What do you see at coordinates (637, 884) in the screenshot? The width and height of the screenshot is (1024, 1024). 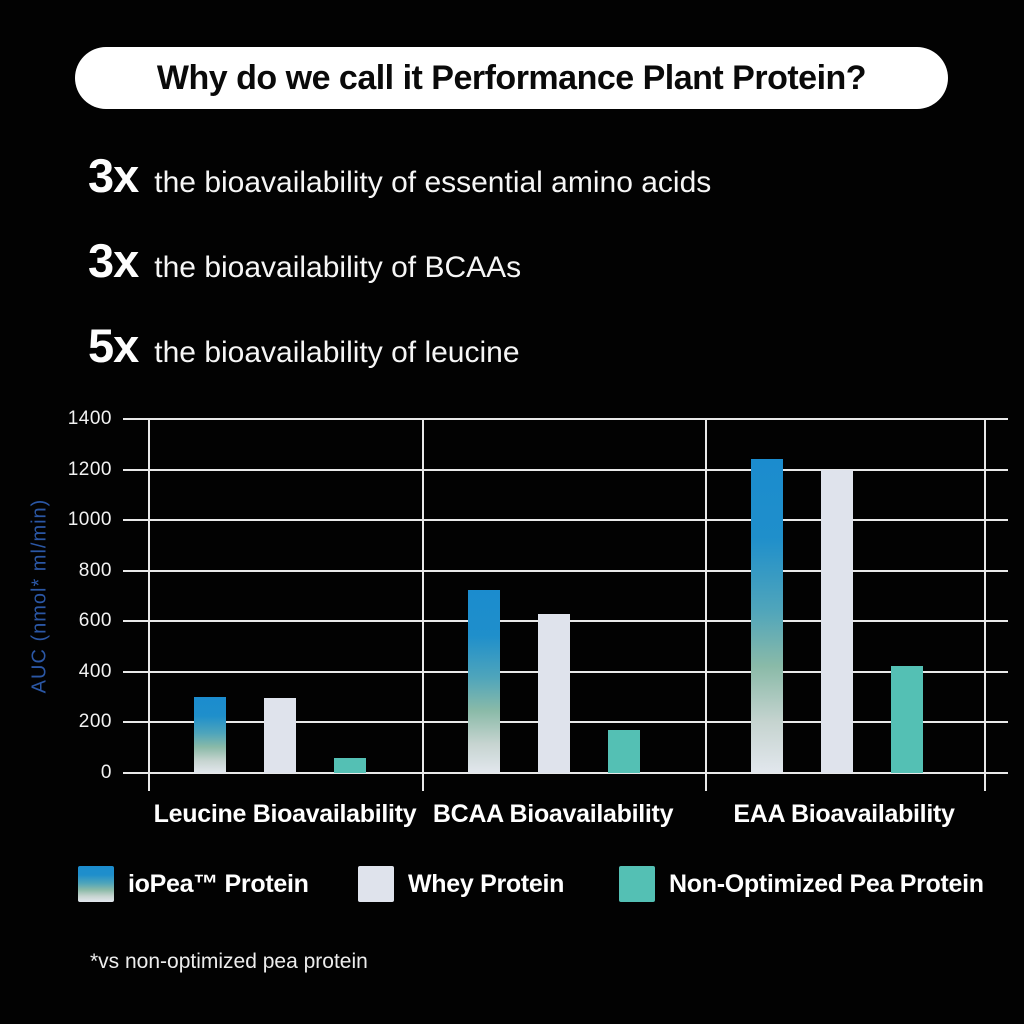 I see `nonoptimized-pea-swatch-icon` at bounding box center [637, 884].